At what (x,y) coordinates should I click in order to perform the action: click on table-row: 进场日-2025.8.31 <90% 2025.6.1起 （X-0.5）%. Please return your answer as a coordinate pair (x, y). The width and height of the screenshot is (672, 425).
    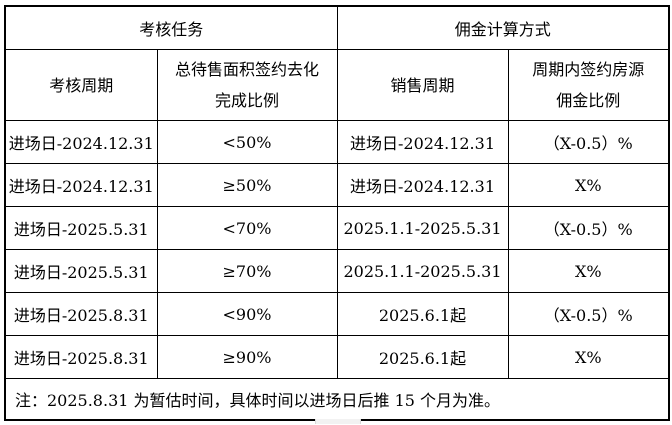
    Looking at the image, I should click on (337, 314).